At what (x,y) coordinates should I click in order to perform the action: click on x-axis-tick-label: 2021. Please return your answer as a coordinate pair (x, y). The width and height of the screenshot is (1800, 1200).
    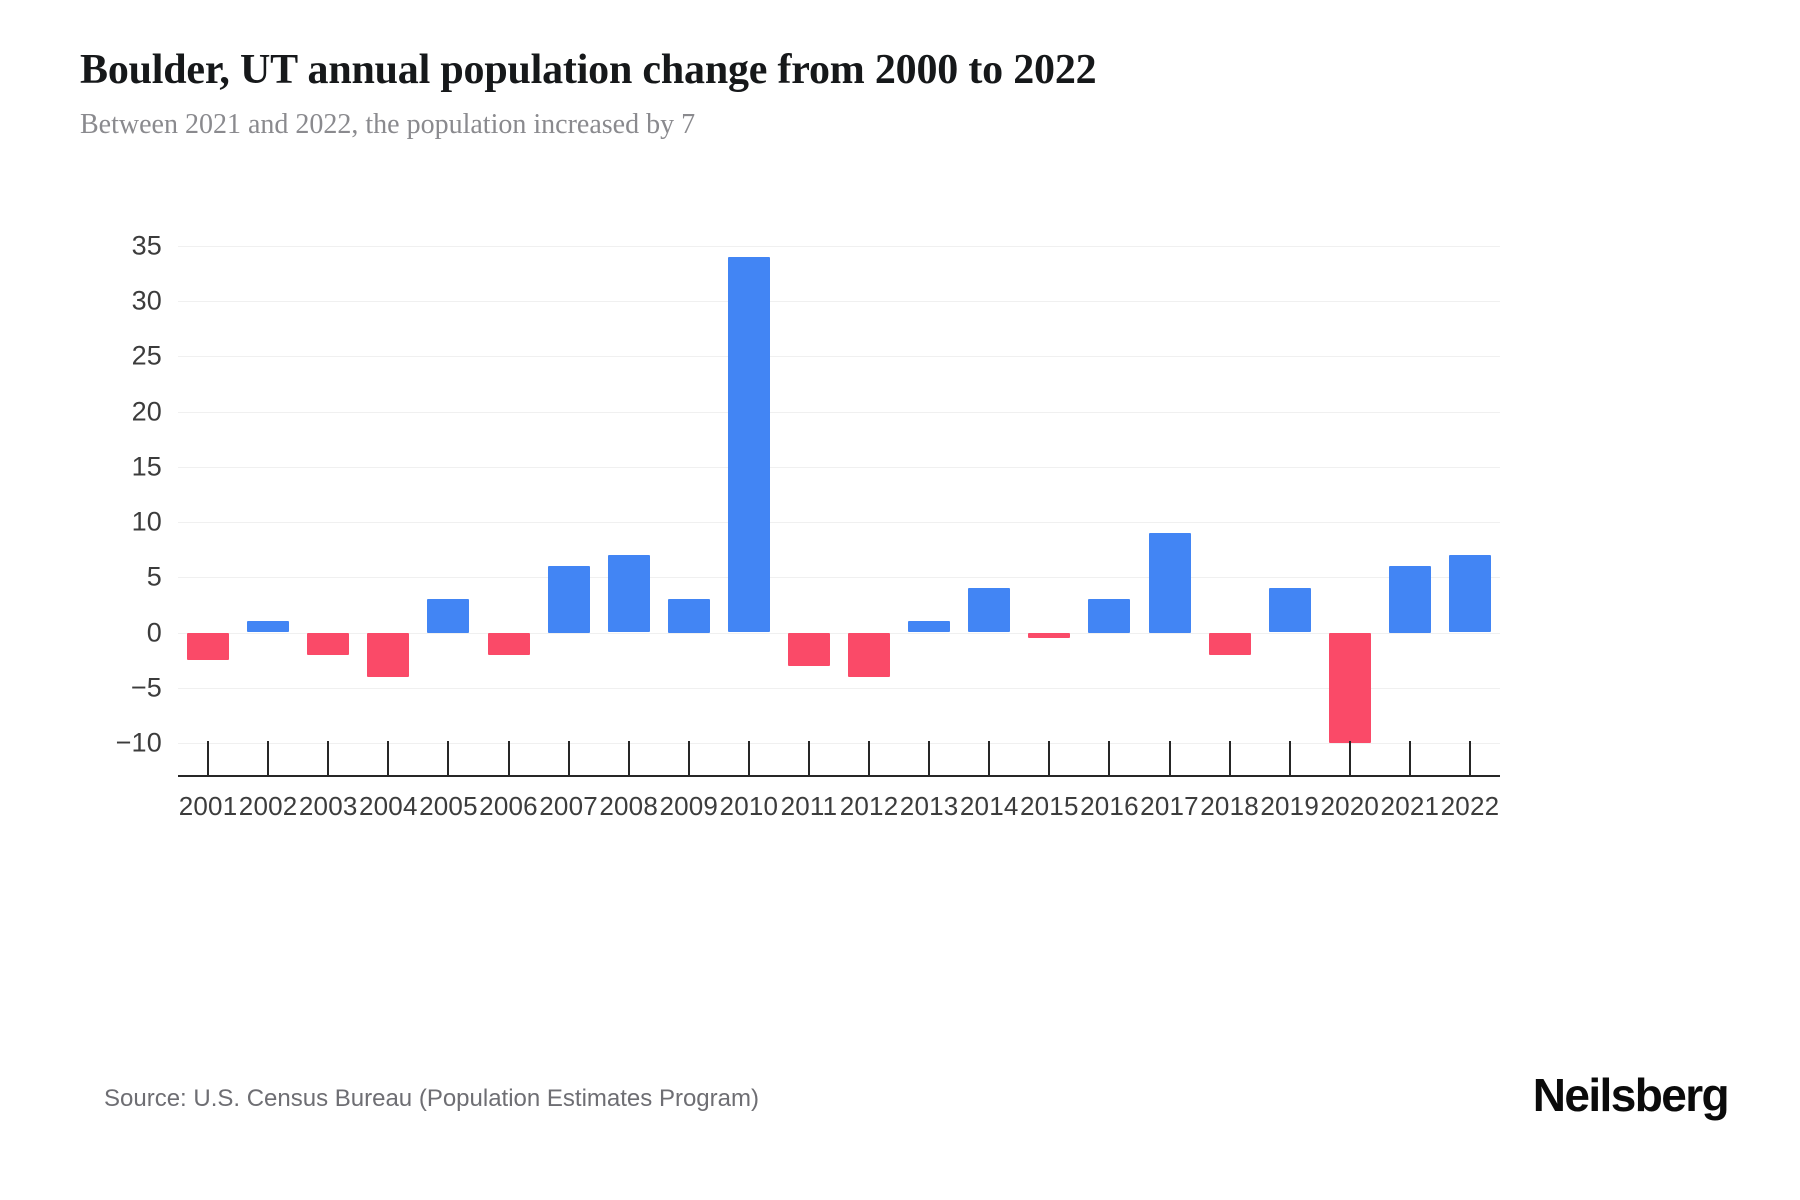
    Looking at the image, I should click on (1410, 806).